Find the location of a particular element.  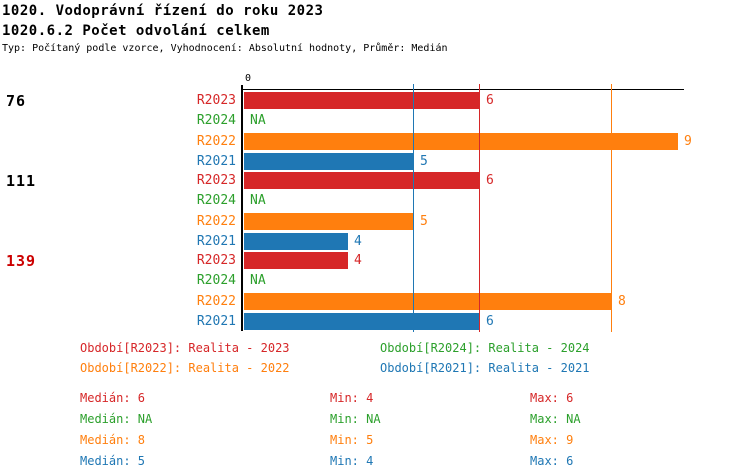

median-line-r2022 is located at coordinates (611, 208).